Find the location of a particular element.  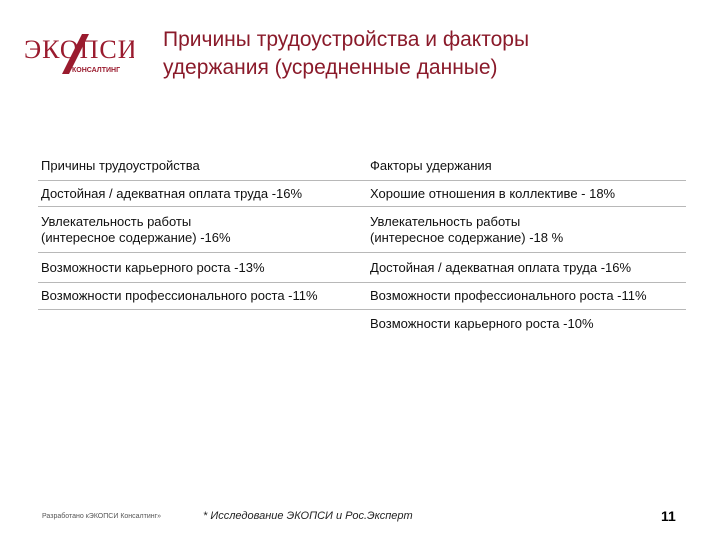

row5-right: Возможности карьерного роста -10% is located at coordinates (482, 323).